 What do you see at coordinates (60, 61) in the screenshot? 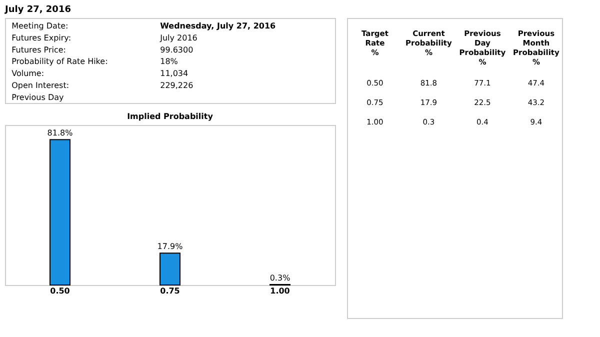
I see `text: Probability of Rate Hike:` at bounding box center [60, 61].